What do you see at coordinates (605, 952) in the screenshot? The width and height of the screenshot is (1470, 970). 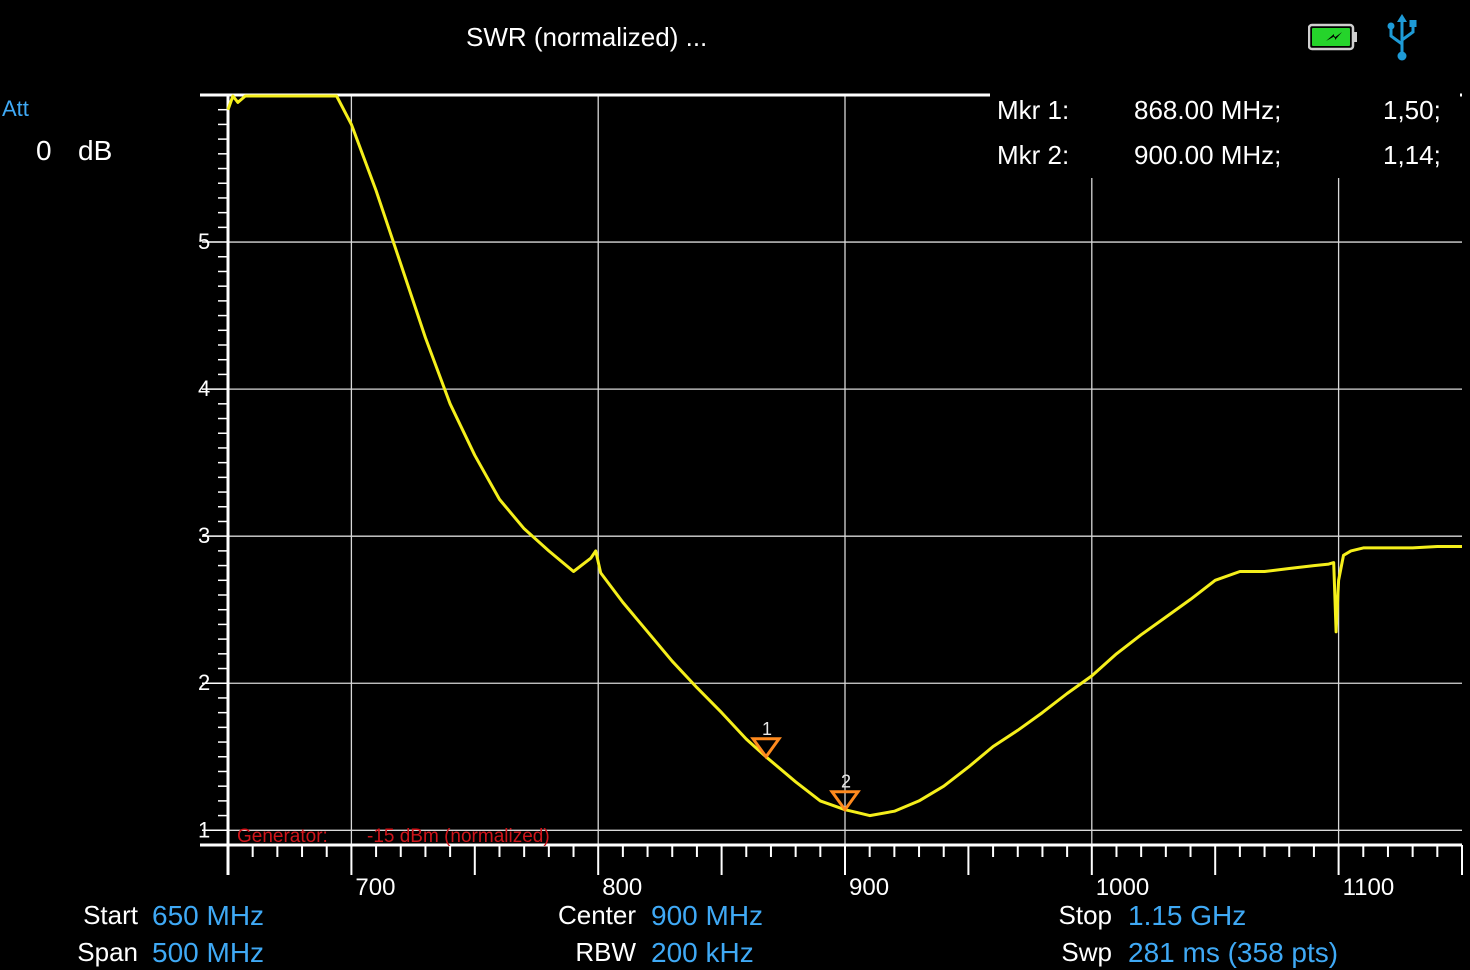 I see `rbw-label: RBW` at bounding box center [605, 952].